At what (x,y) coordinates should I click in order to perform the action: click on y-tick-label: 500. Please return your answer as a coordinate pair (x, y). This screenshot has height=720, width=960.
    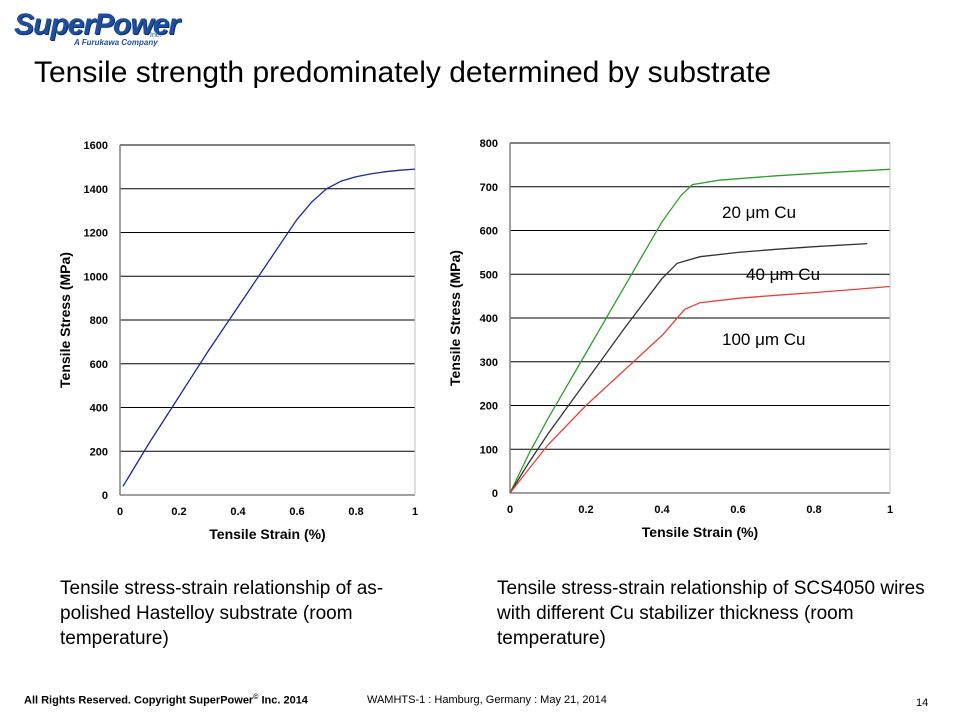
    Looking at the image, I should click on (489, 275).